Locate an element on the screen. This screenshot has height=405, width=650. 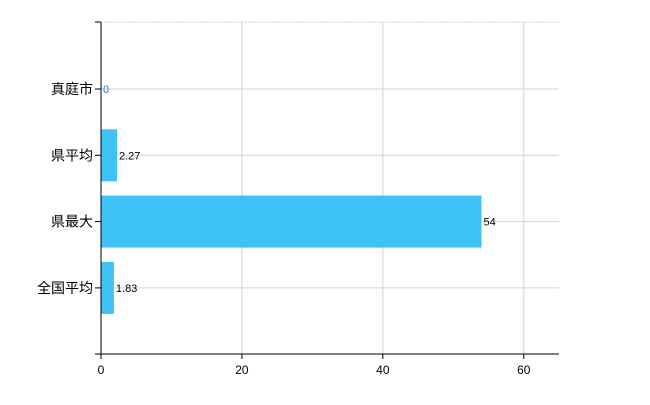
data-label: 0 is located at coordinates (106, 90).